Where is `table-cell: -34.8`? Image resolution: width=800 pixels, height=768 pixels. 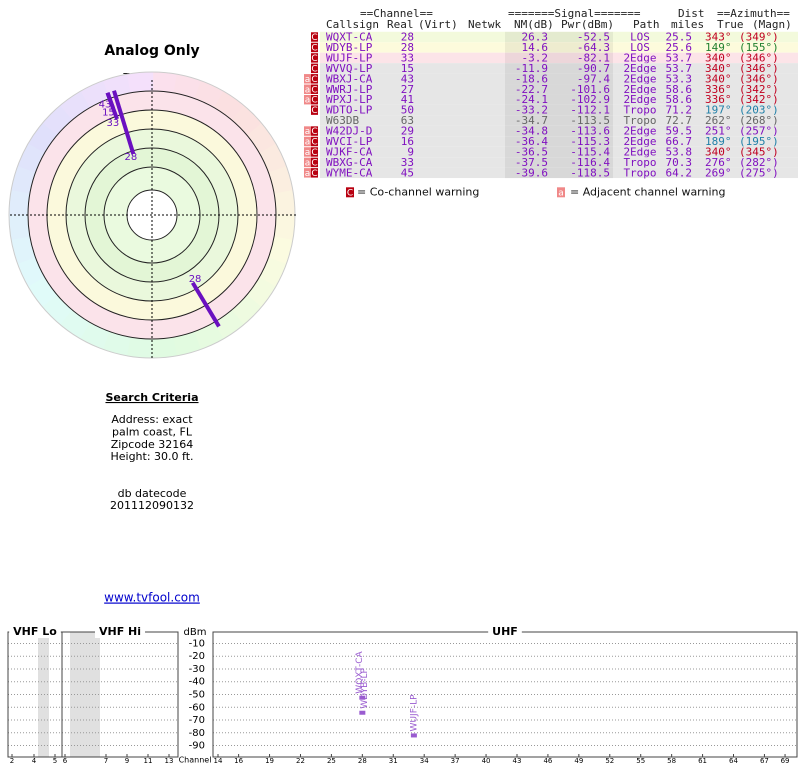 table-cell: -34.8 is located at coordinates (531, 131).